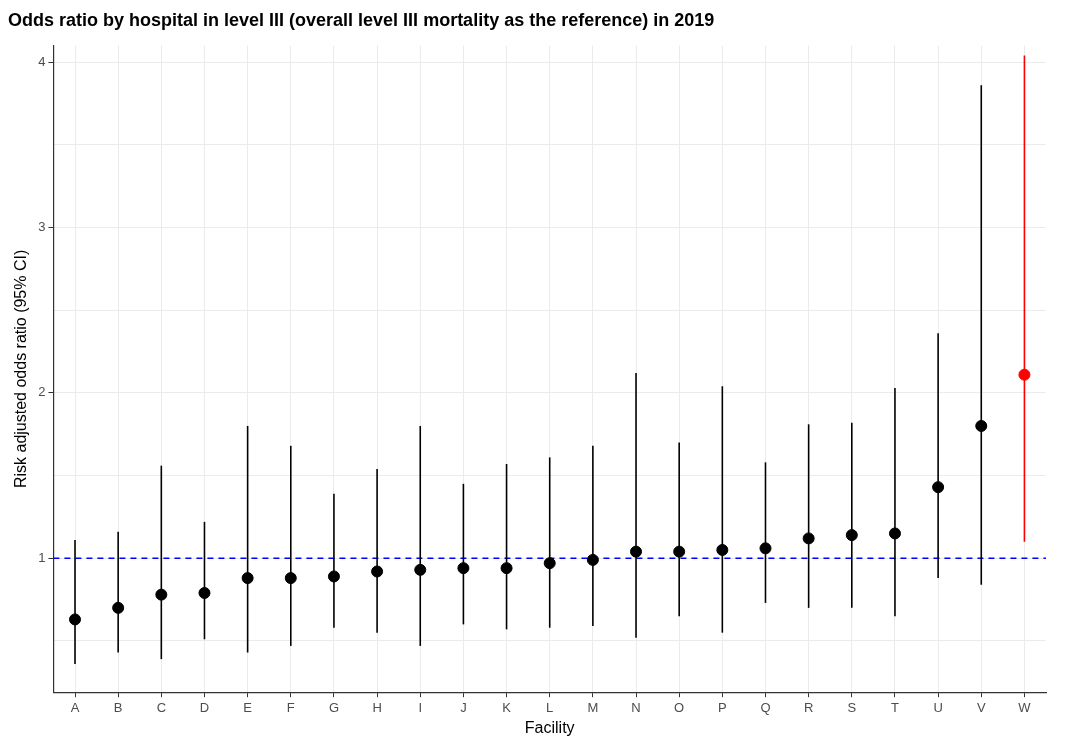 This screenshot has height=744, width=1066. I want to click on x-tick-label: A, so click(75, 707).